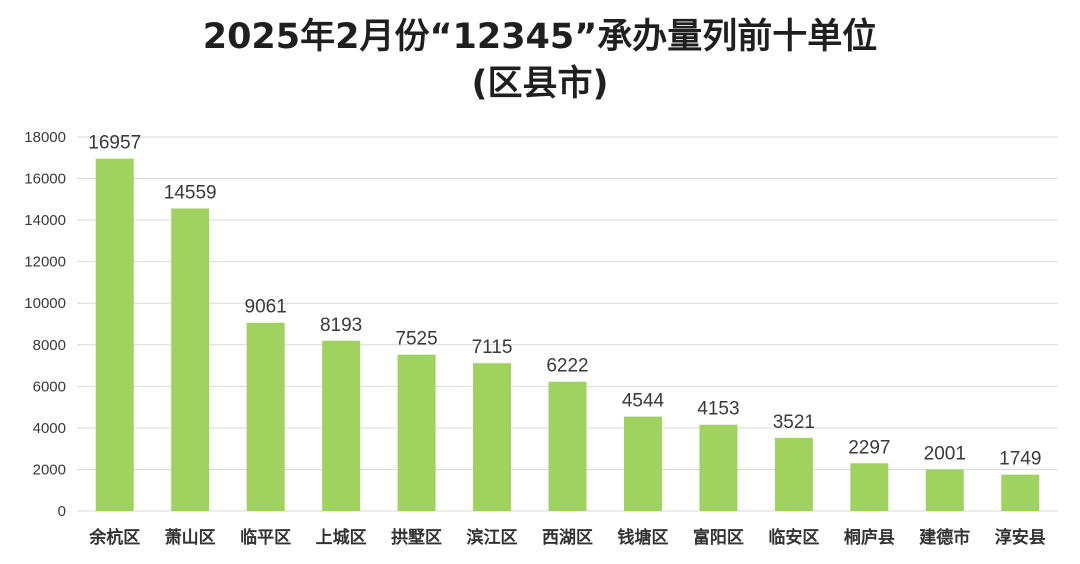  Describe the element at coordinates (114, 537) in the screenshot. I see `x-category-label: 余杭区` at that location.